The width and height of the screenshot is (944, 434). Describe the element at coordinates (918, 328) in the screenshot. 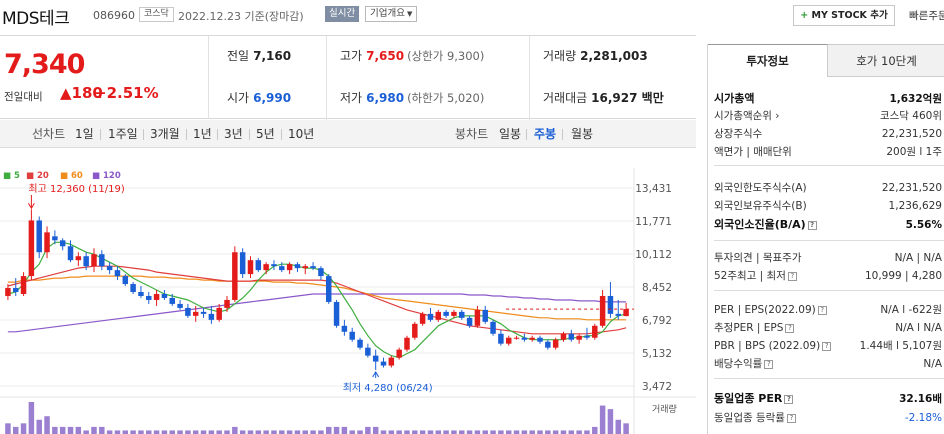

I see `info-row-value: N/A l N/A` at that location.